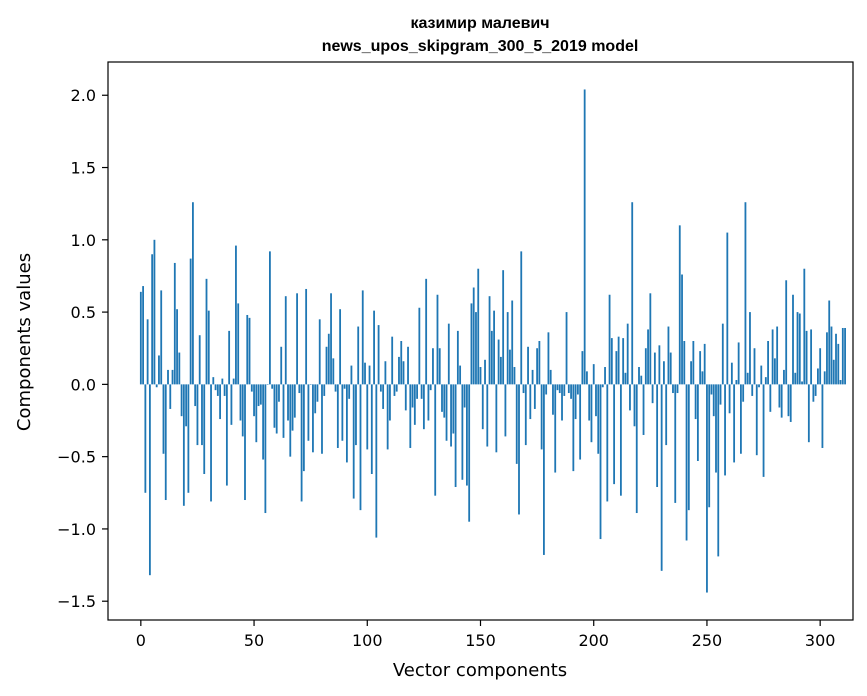 The image size is (867, 696). Describe the element at coordinates (820, 640) in the screenshot. I see `x-tick-label: 300` at that location.